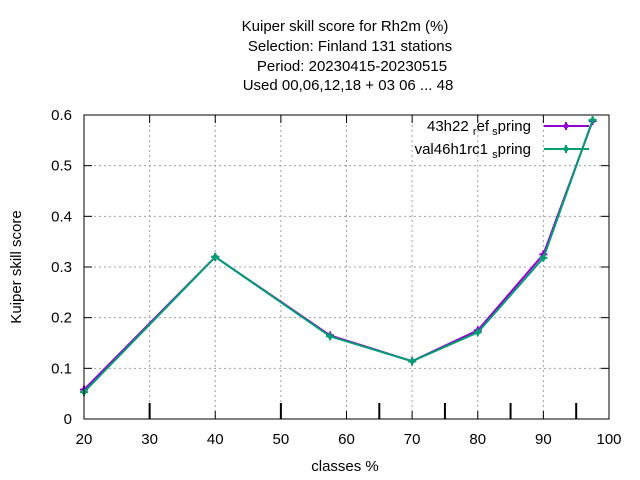 This screenshot has height=480, width=640. What do you see at coordinates (215, 439) in the screenshot?
I see `x-tick-label: 40` at bounding box center [215, 439].